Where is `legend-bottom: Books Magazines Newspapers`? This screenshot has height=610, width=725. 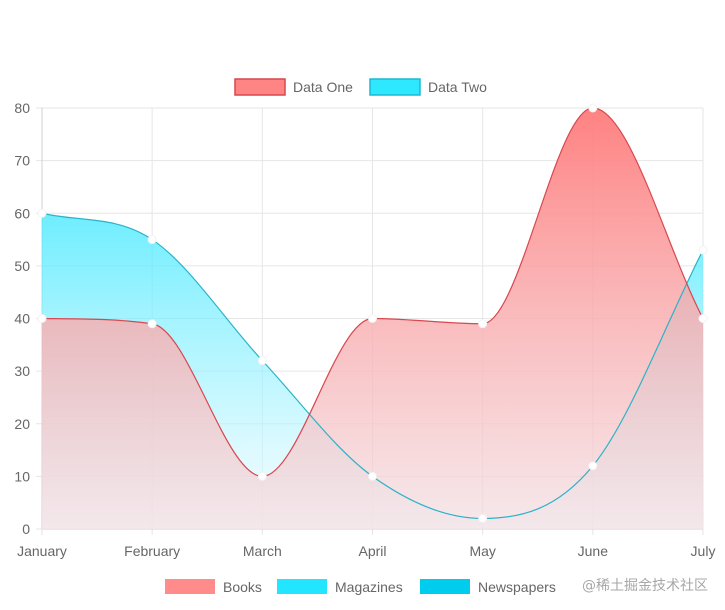 legend-bottom: Books Magazines Newspapers is located at coordinates (360, 587).